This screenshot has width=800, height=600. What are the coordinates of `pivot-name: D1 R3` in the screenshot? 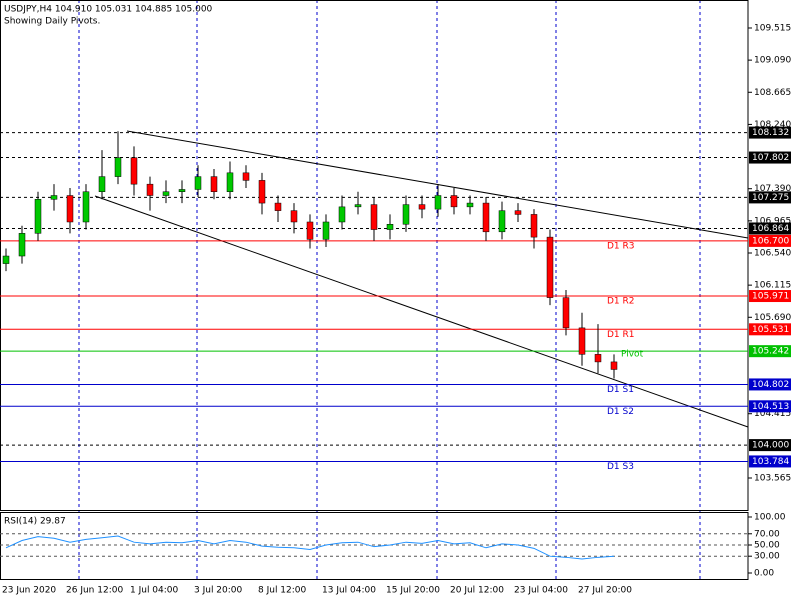 It's located at (621, 246).